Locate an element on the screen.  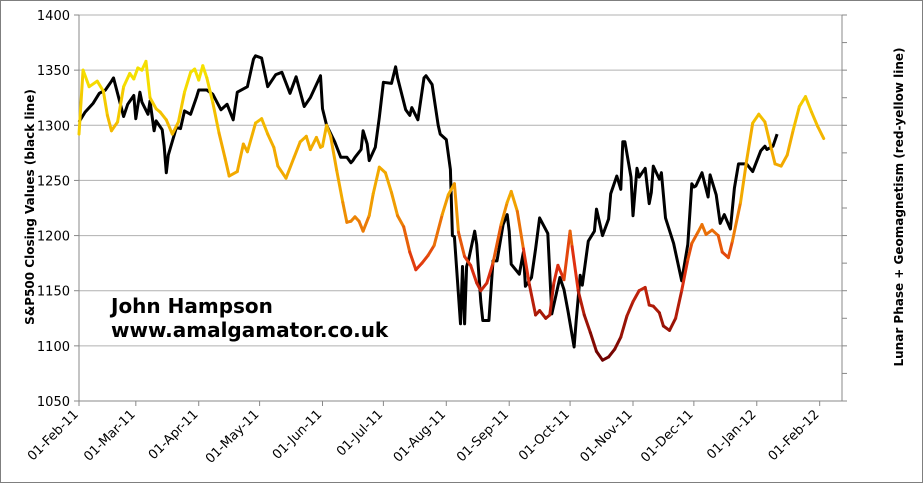
y-tick-label: 1200 is located at coordinates (53, 237).